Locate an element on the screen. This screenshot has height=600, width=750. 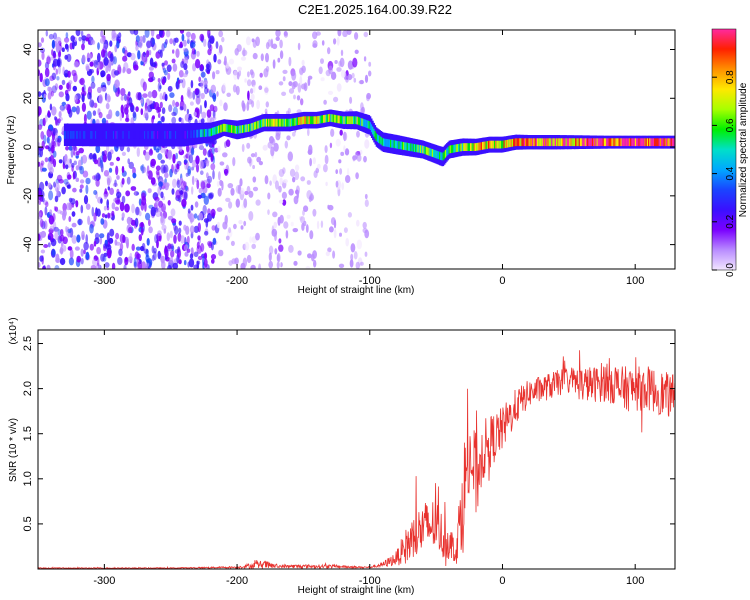
colorbar-tick-label: 0.0 is located at coordinates (730, 270).